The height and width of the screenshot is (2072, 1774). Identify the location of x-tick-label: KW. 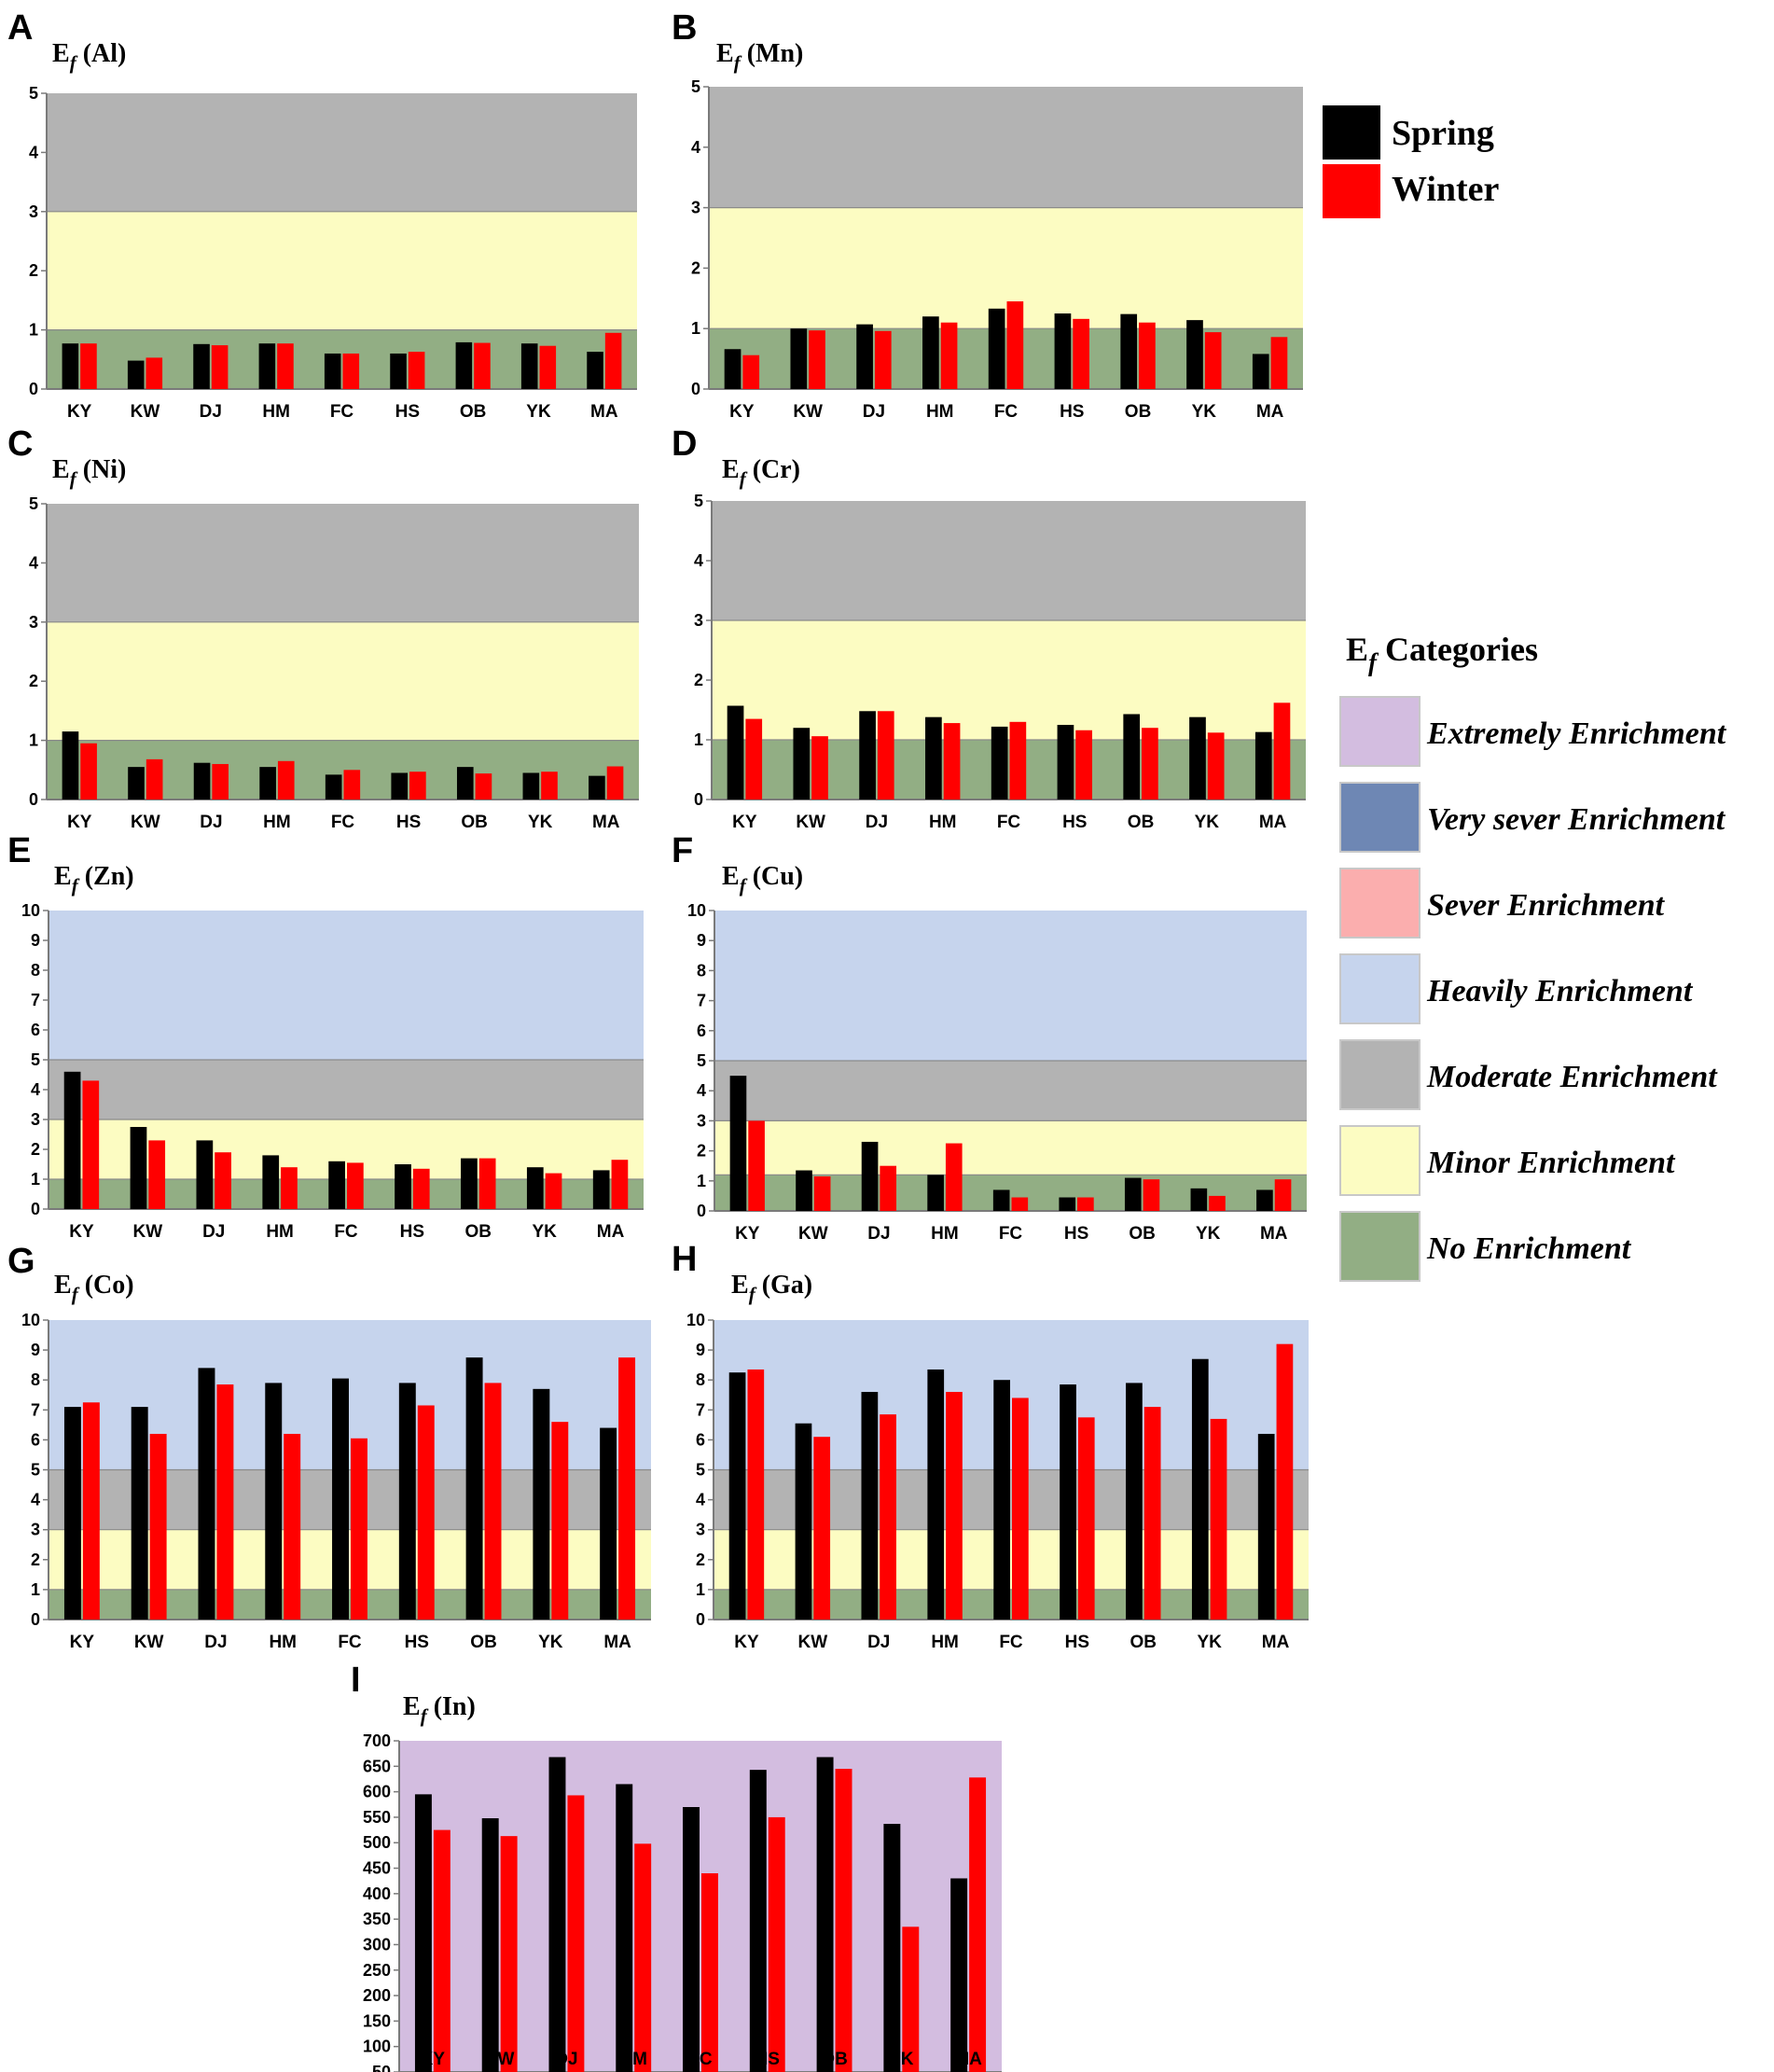
(808, 412).